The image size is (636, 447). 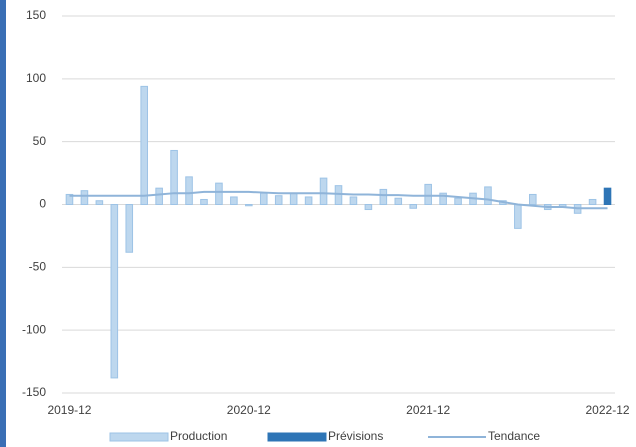 I want to click on y-tick-label: 50, so click(x=40, y=141).